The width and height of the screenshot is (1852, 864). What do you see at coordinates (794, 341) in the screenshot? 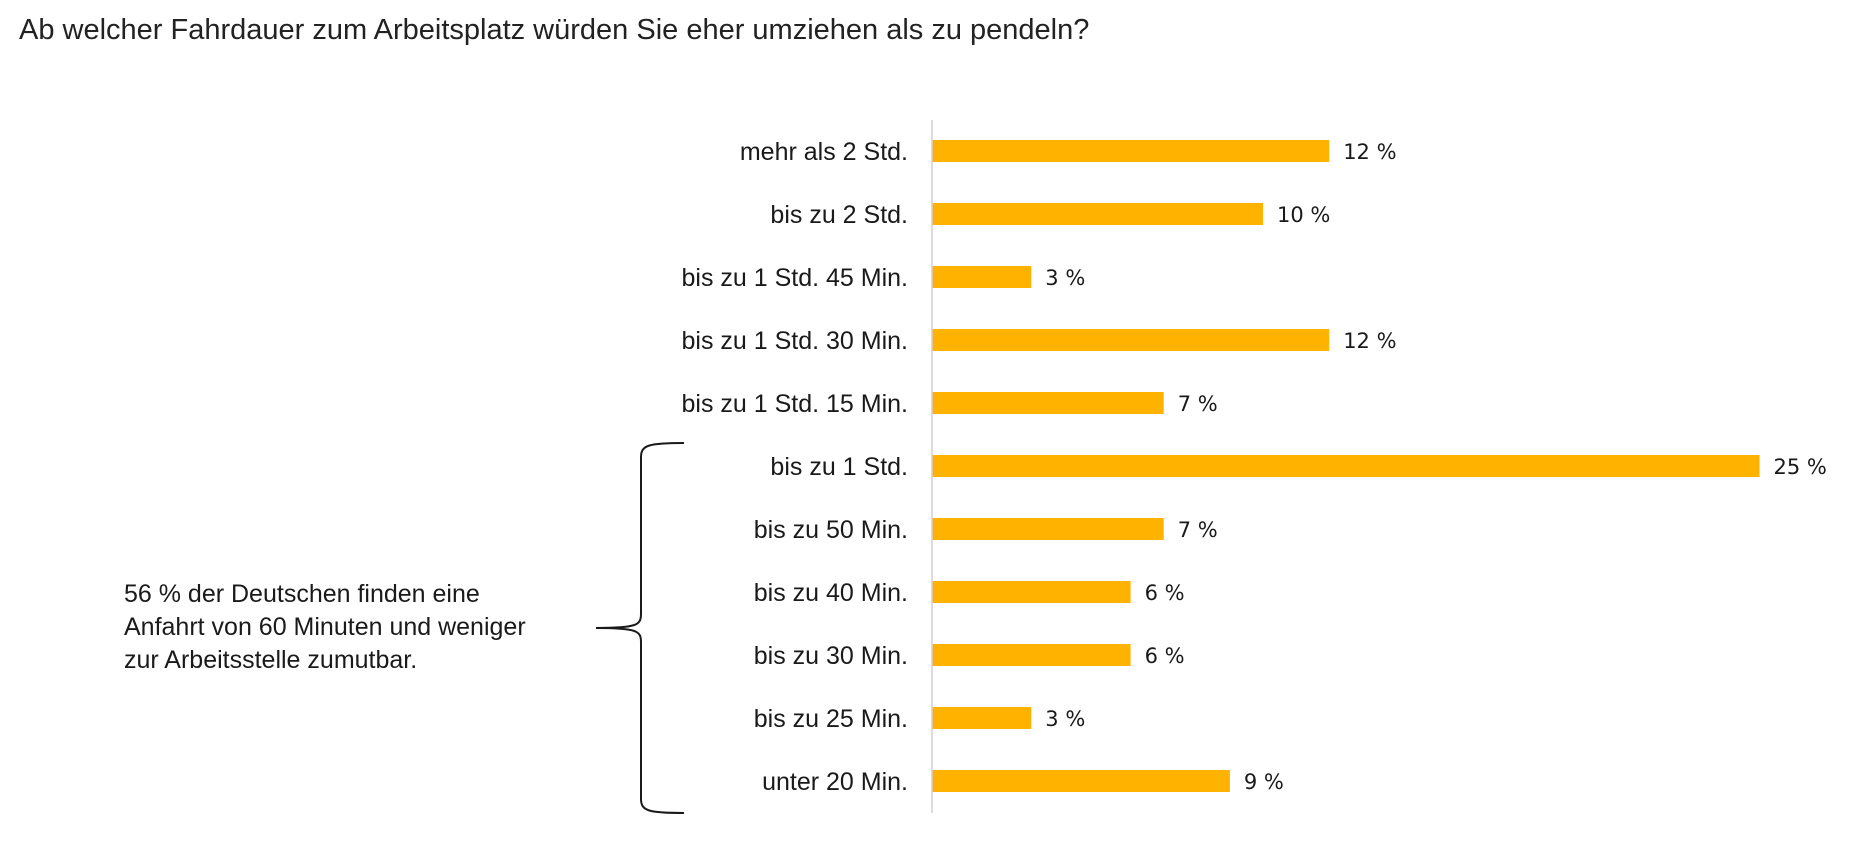
I see `category-label: bis zu 1 Std. 30 Min.` at bounding box center [794, 341].